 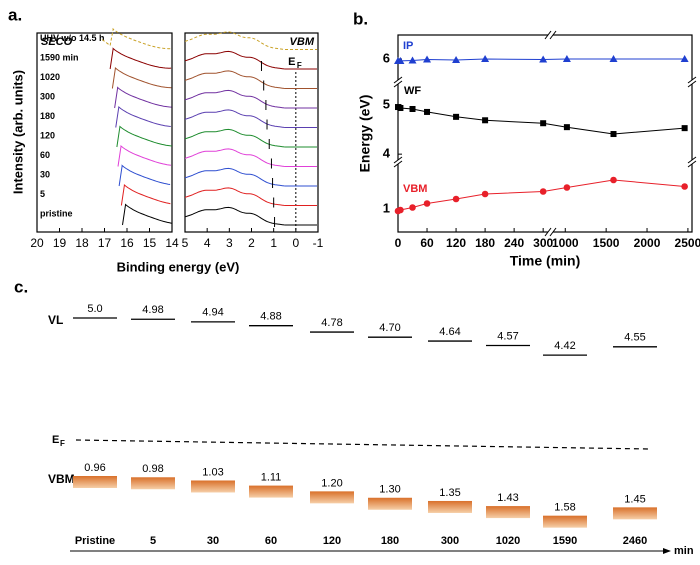 I want to click on series-label: 1590 min, so click(x=59, y=57).